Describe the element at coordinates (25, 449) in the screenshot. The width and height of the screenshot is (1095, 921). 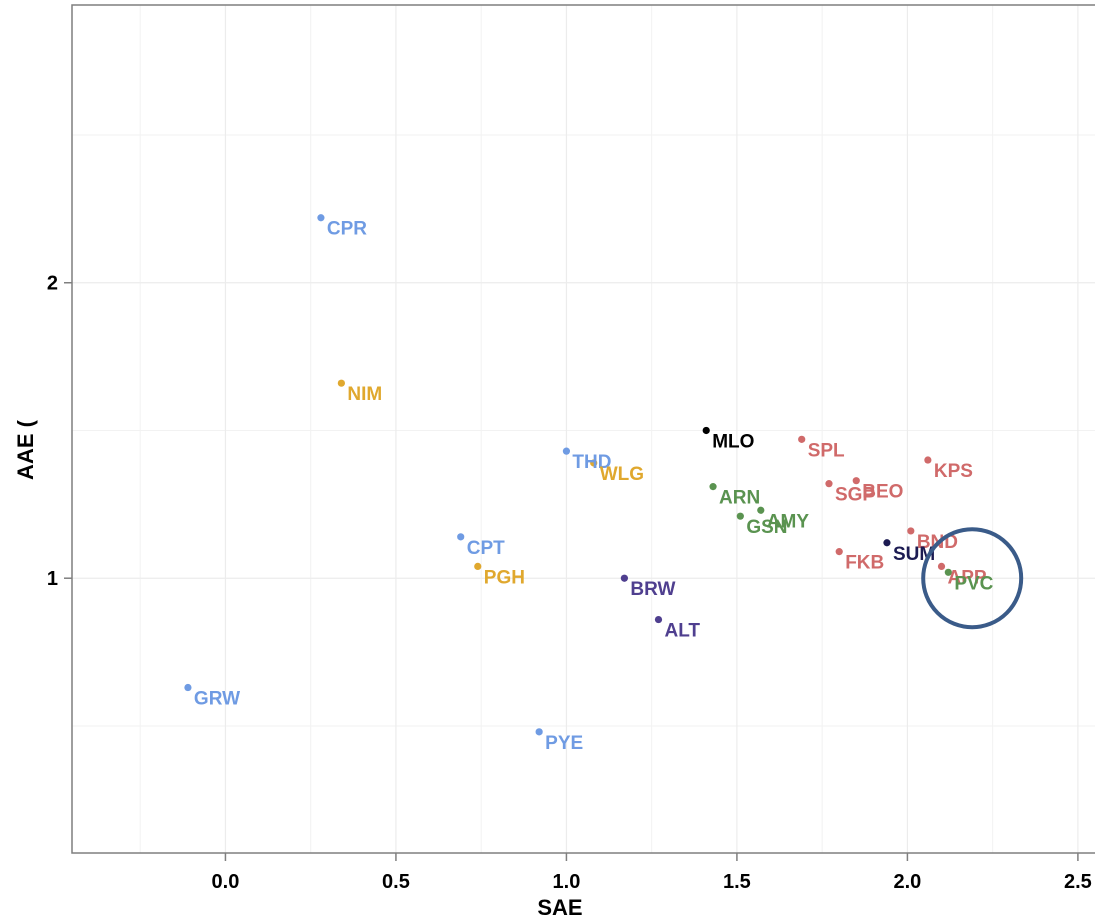
I see `y-axis-title: AAE (` at that location.